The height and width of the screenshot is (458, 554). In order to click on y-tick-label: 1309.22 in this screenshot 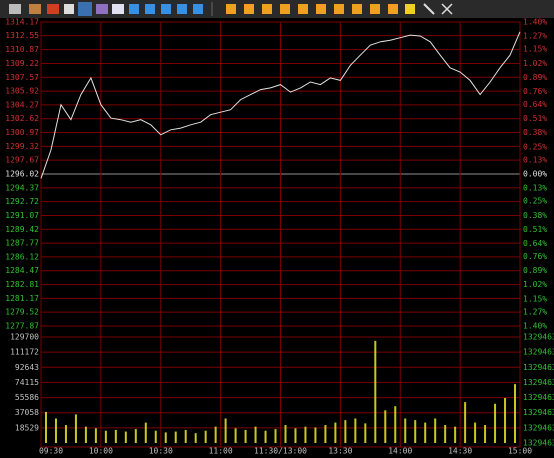, I will do `click(22, 63)`.